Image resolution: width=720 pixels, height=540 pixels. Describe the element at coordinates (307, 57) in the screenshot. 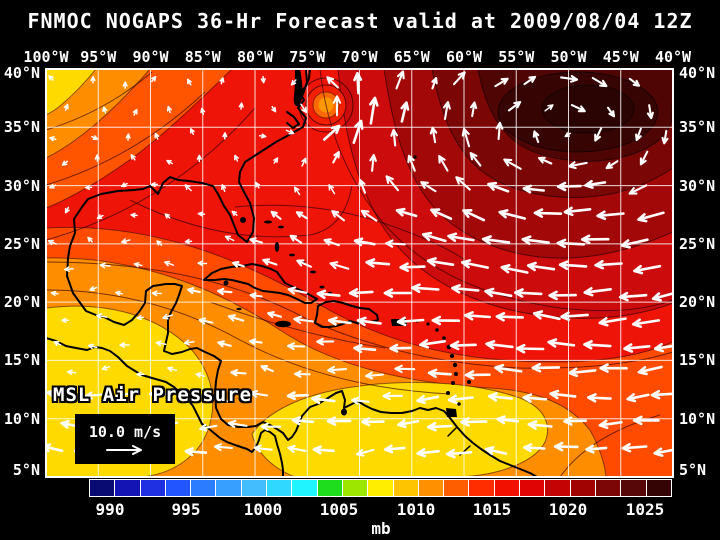

I see `lon-label: 75°W` at that location.